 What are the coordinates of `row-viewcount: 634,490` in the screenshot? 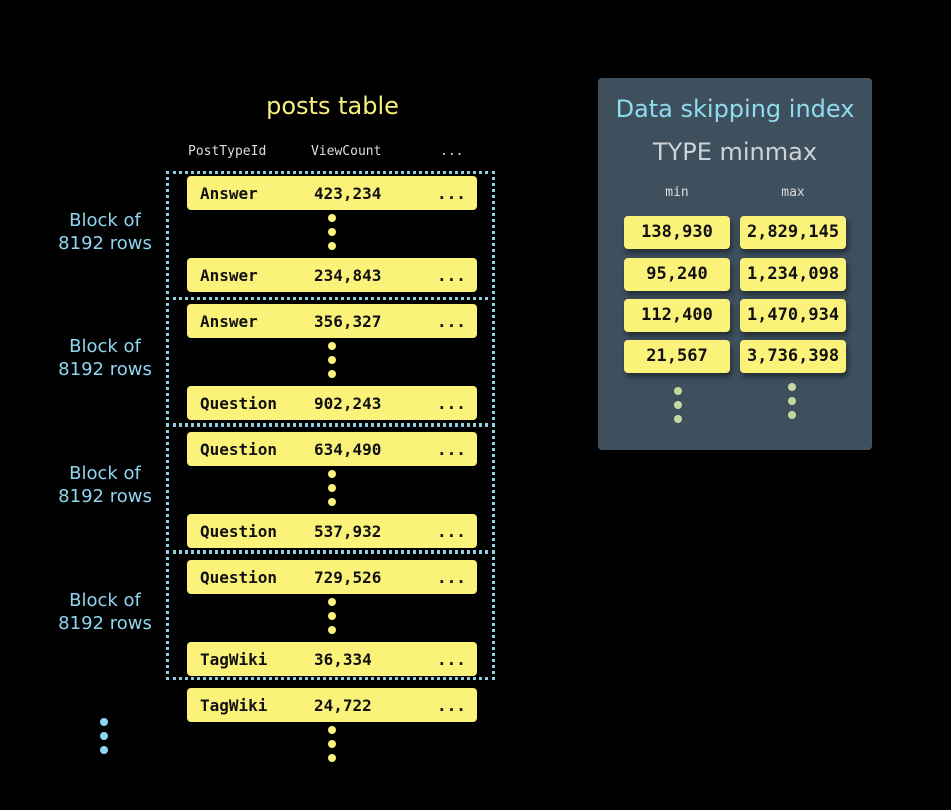 It's located at (348, 449).